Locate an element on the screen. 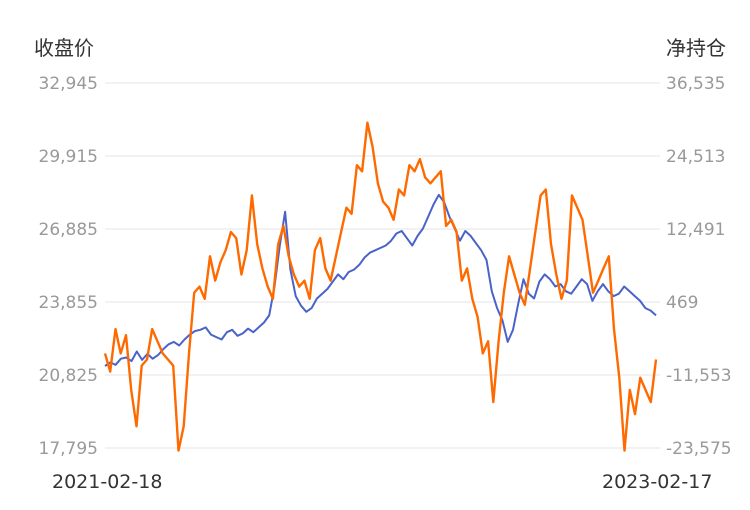 Image resolution: width=750 pixels, height=510 pixels. left-axis-title: 收盘价 is located at coordinates (64, 48).